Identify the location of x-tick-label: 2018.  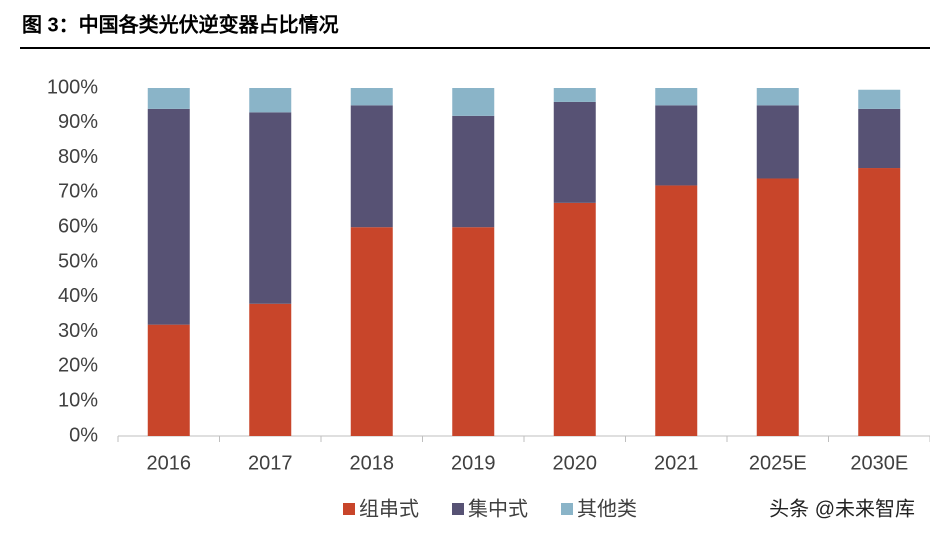
(372, 463).